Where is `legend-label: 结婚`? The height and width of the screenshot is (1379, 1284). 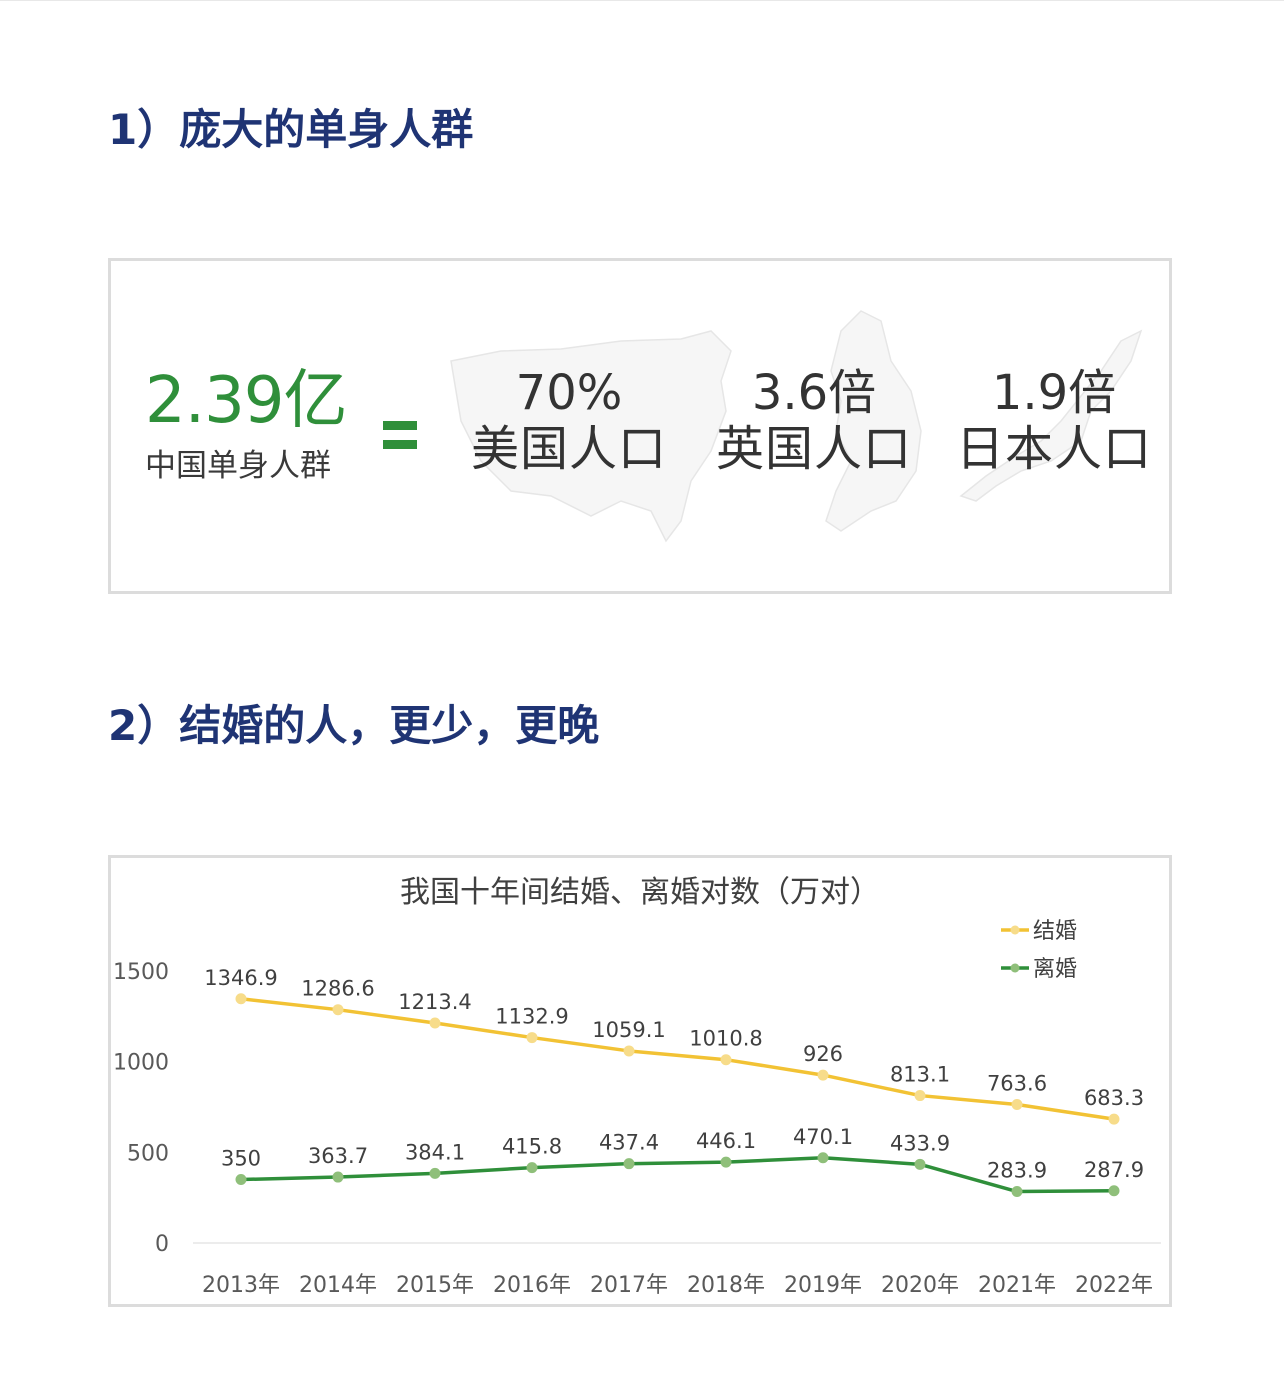
legend-label: 结婚 is located at coordinates (1055, 931).